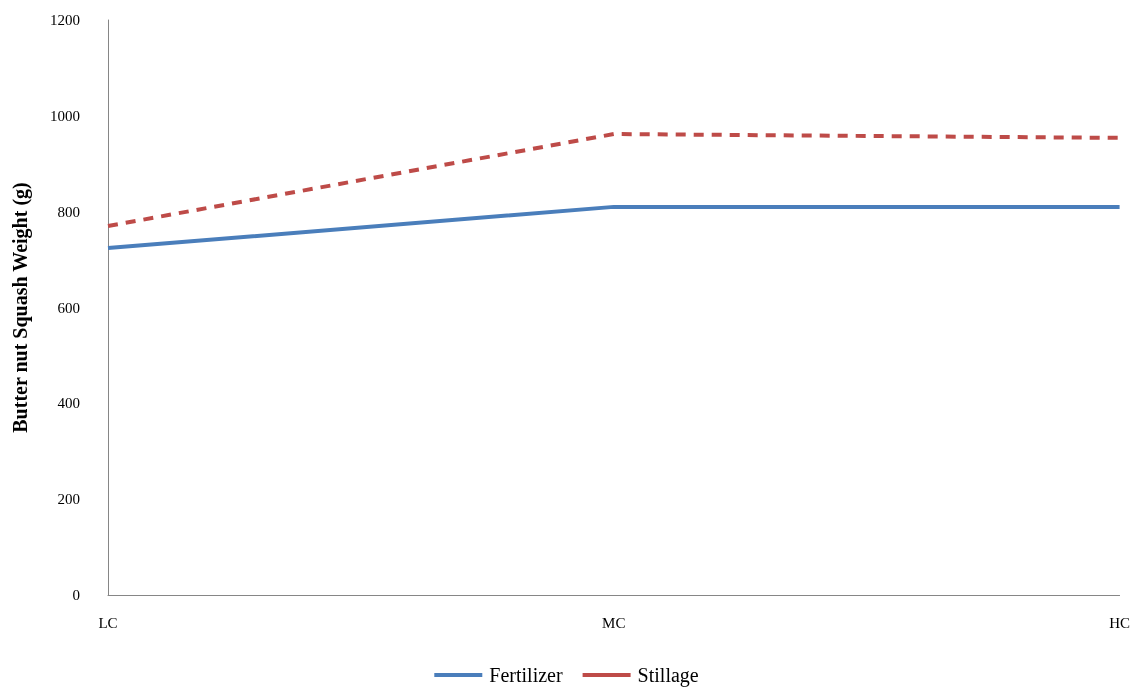 Image resolution: width=1133 pixels, height=692 pixels. Describe the element at coordinates (68, 307) in the screenshot. I see `y-tick-label: 600` at that location.